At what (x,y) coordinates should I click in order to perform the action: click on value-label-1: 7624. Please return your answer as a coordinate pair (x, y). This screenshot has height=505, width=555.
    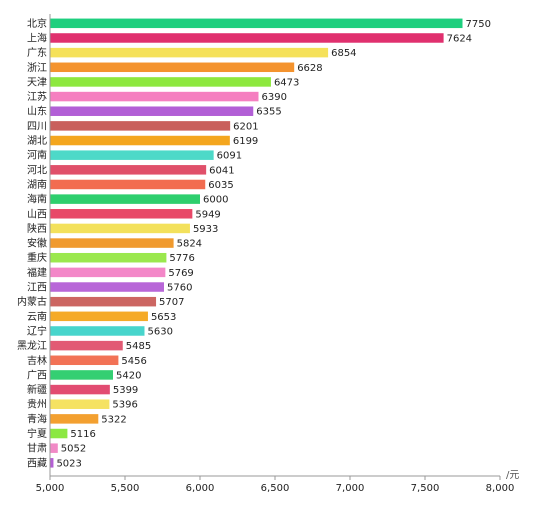
    Looking at the image, I should click on (459, 38).